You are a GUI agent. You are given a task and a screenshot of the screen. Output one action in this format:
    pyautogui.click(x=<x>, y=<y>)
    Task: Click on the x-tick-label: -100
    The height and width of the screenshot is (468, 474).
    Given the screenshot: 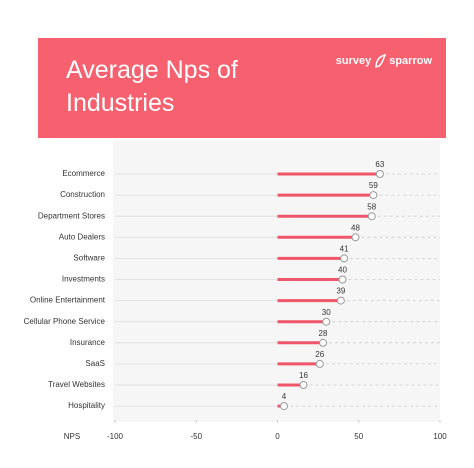 What is the action you would take?
    pyautogui.click(x=115, y=436)
    